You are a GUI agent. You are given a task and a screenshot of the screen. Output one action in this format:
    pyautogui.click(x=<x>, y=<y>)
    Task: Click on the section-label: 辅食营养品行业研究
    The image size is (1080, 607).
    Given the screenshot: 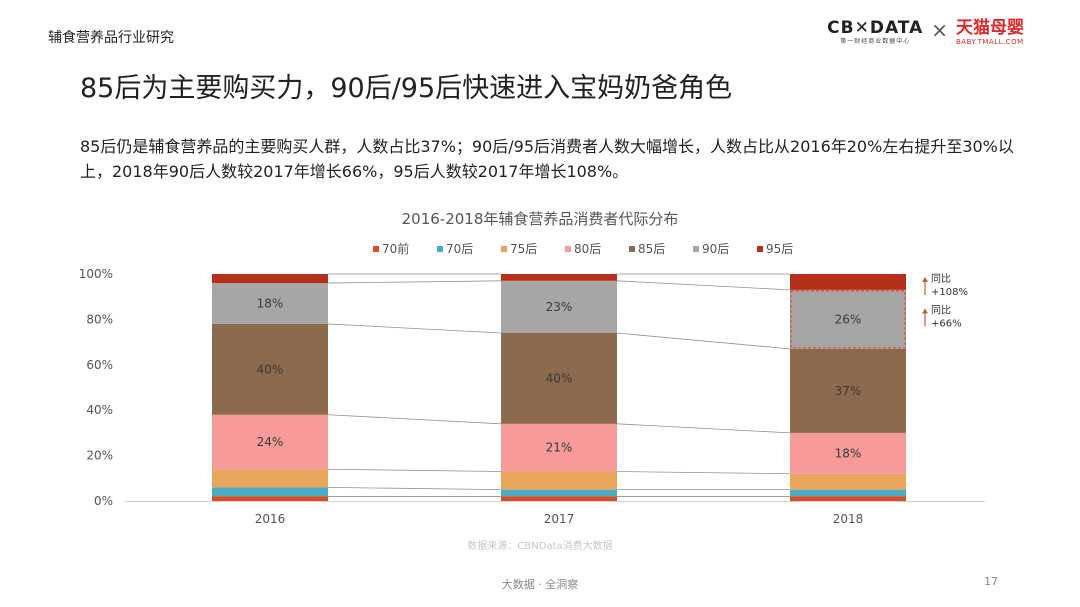 What is the action you would take?
    pyautogui.click(x=111, y=38)
    